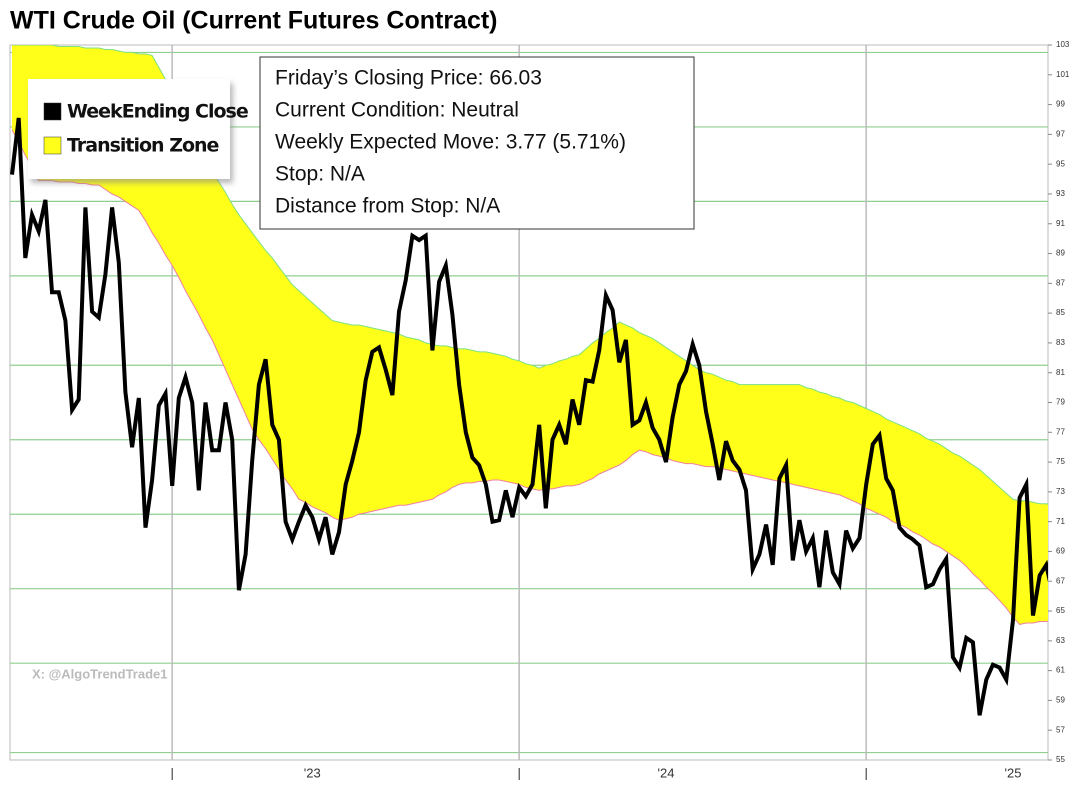 The image size is (1080, 786). Describe the element at coordinates (1063, 74) in the screenshot. I see `y-tick-label: 101` at that location.